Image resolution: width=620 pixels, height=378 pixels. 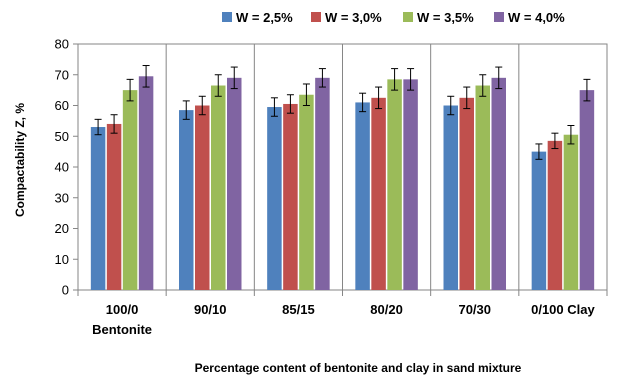 I want to click on legend-label: W = 2,5%, so click(x=264, y=17).